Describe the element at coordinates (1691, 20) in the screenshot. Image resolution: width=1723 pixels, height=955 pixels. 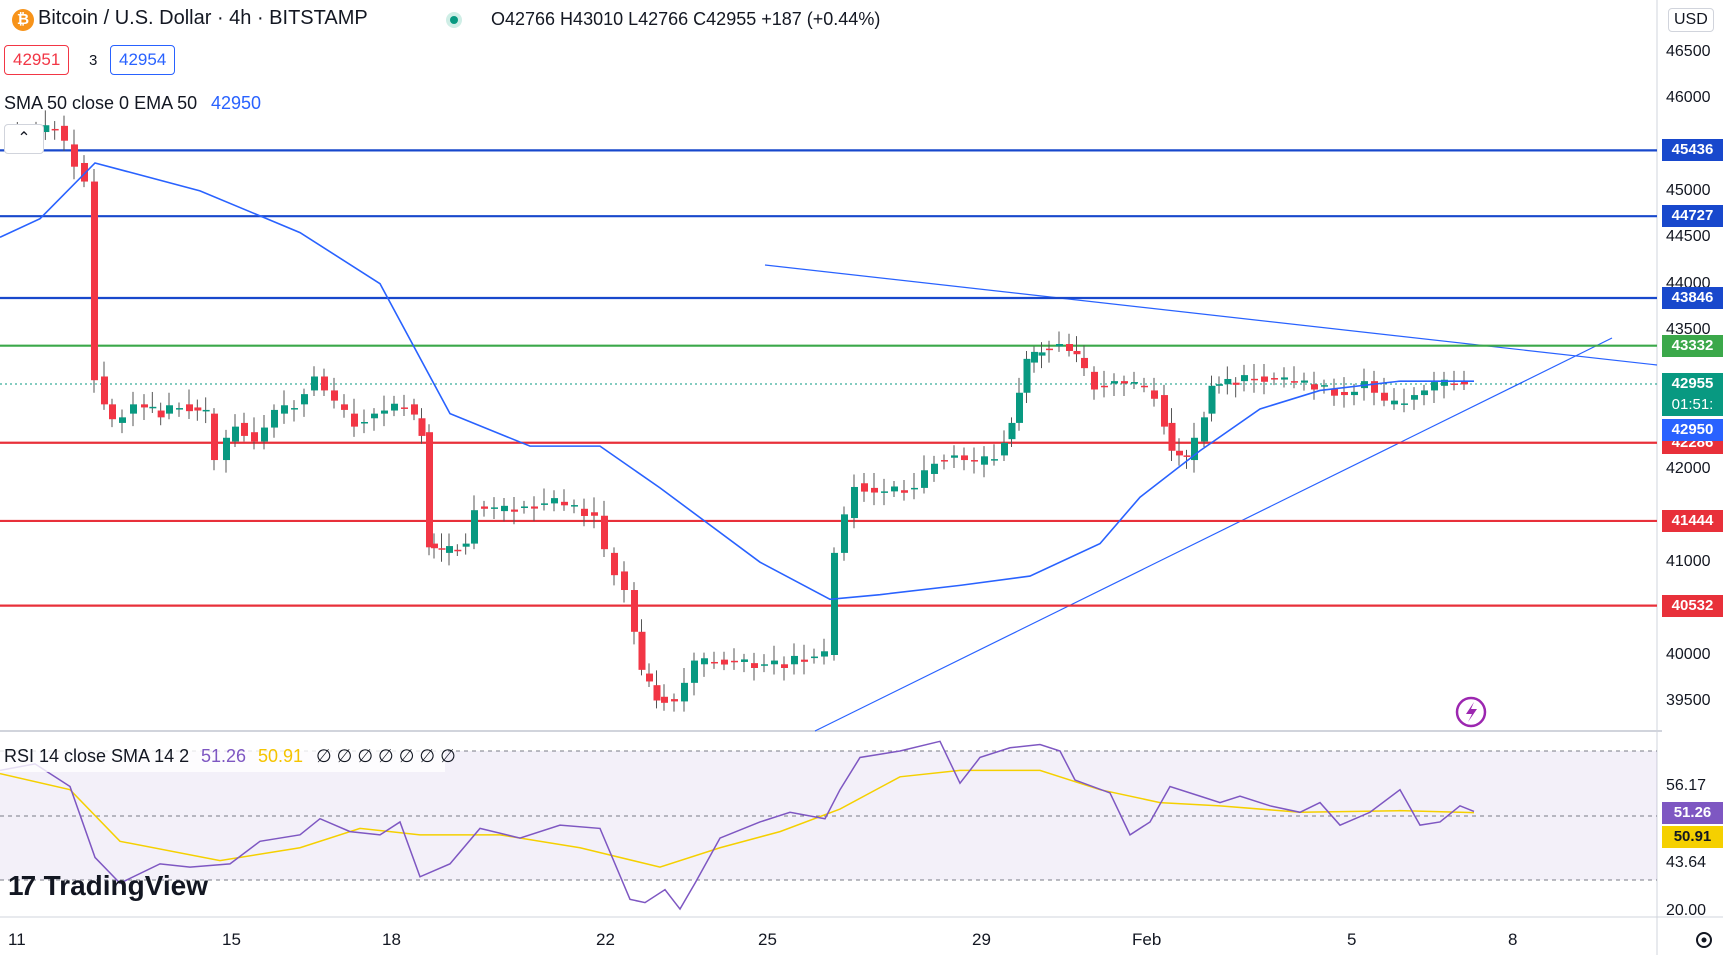
I see `currency-button: USD` at that location.